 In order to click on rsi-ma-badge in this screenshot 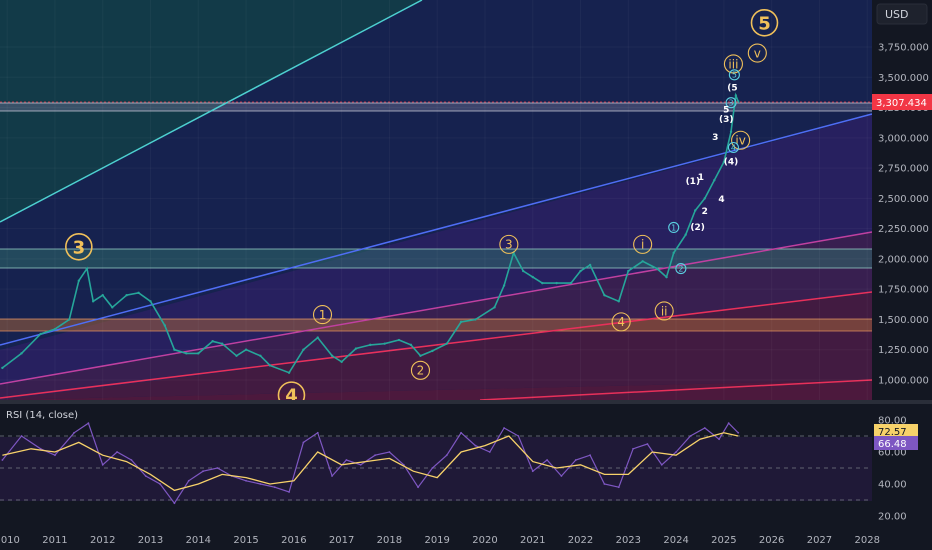, I will do `click(896, 431)`.